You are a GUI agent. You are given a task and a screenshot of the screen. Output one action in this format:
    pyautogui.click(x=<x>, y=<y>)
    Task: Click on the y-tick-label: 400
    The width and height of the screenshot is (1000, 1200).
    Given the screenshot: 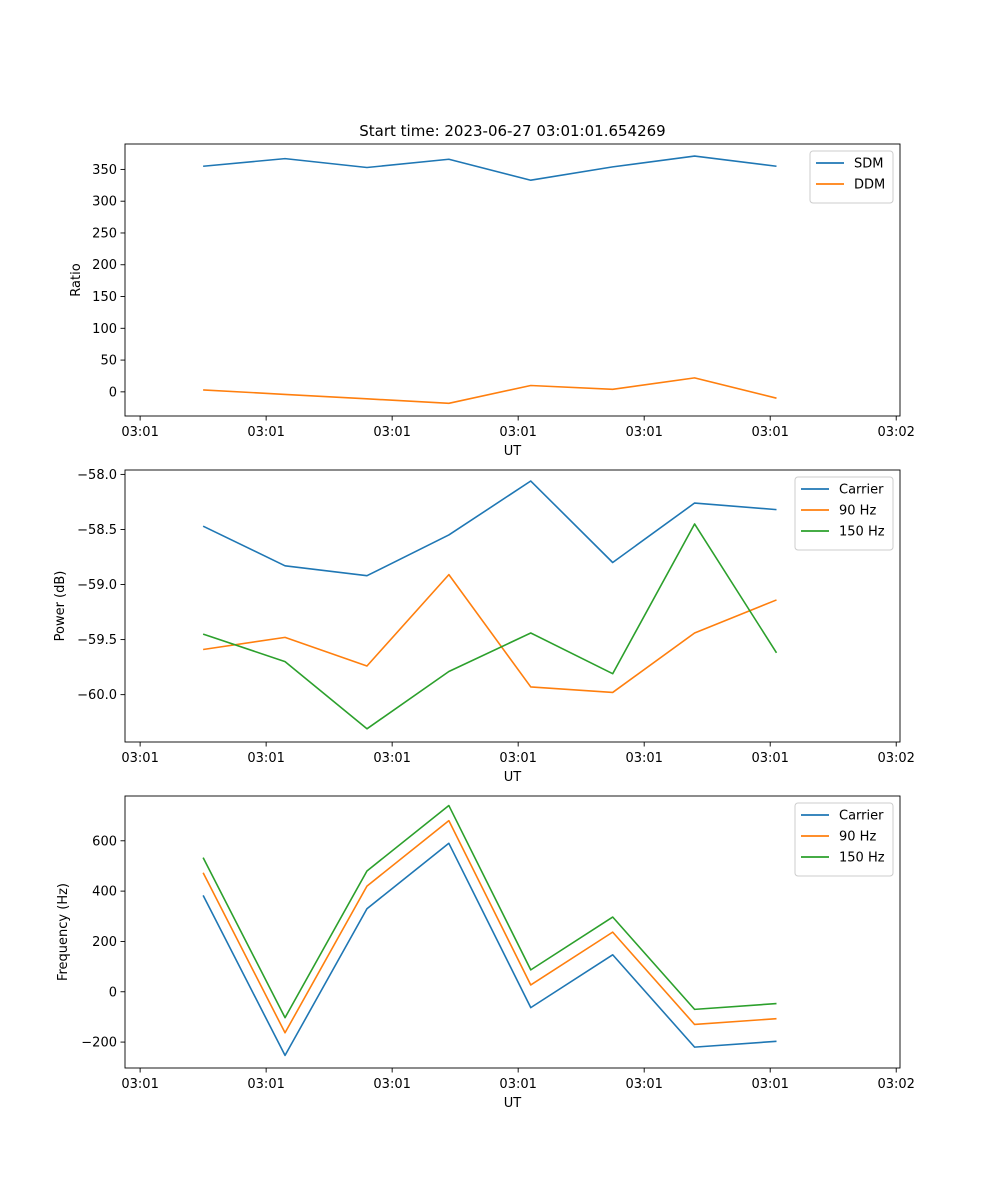 What is the action you would take?
    pyautogui.click(x=104, y=892)
    